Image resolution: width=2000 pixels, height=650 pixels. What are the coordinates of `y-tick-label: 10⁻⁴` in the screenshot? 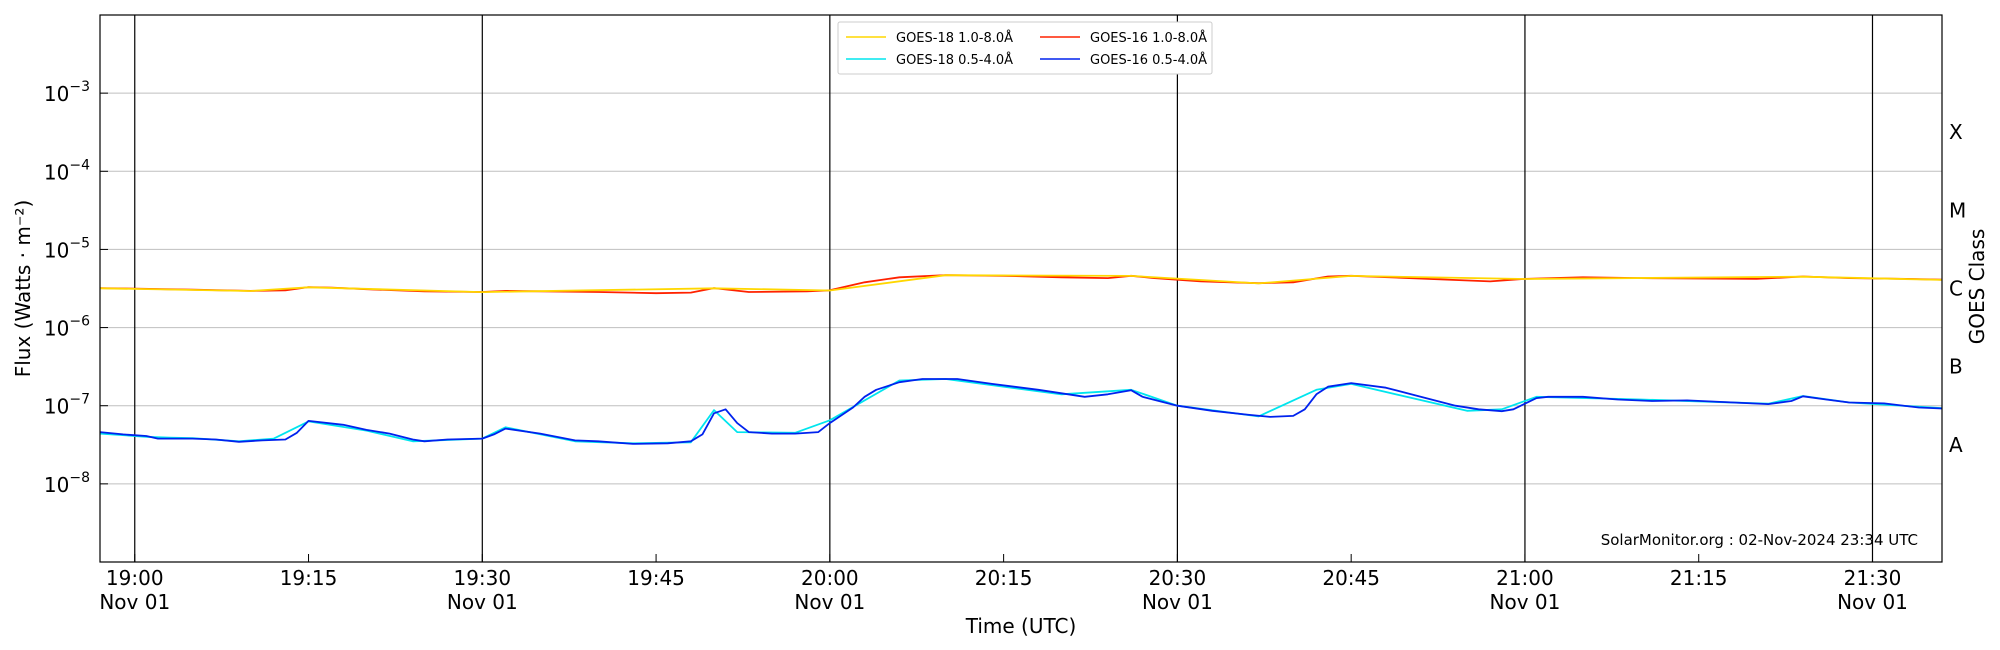 It's located at (67, 170).